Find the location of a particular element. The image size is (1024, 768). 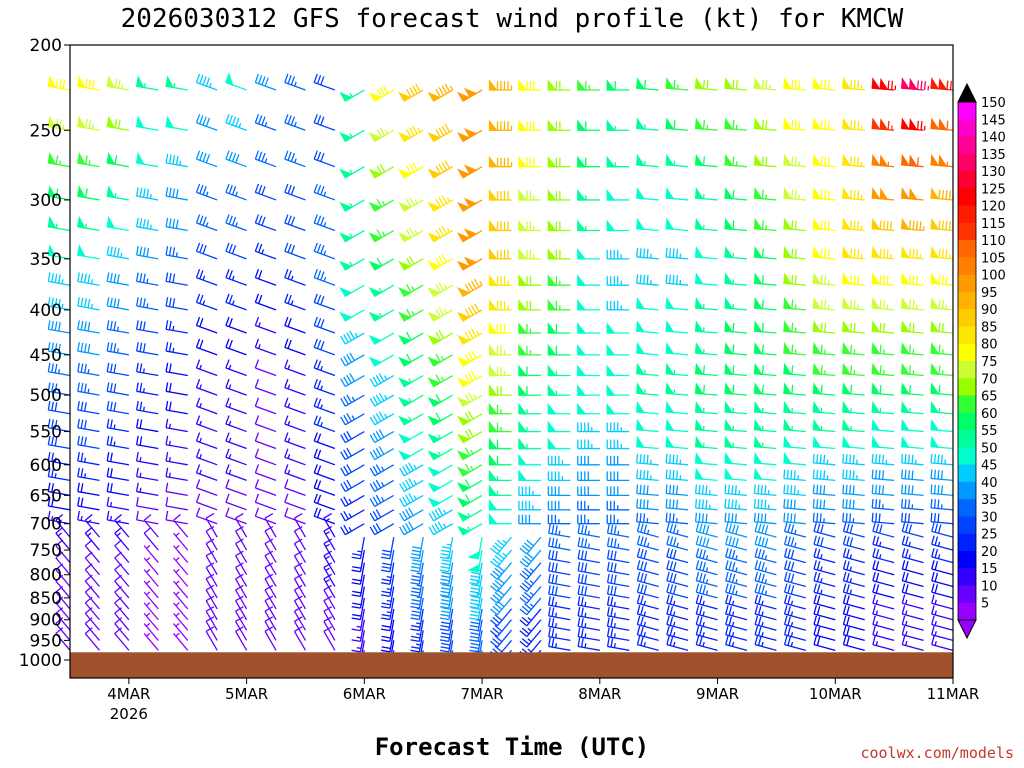

y-tick-label: 800 is located at coordinates (46, 576).